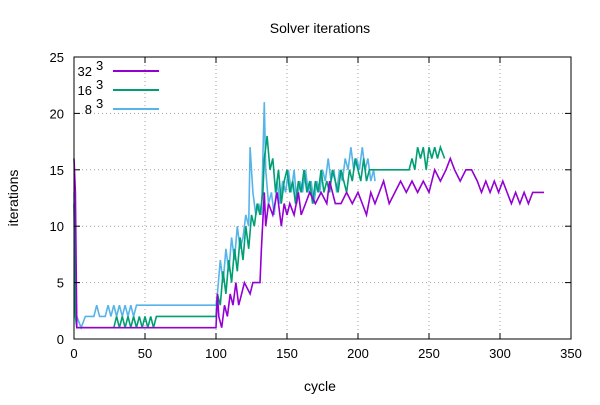 The image size is (600, 405). What do you see at coordinates (145, 353) in the screenshot?
I see `x-tick-label: 50` at bounding box center [145, 353].